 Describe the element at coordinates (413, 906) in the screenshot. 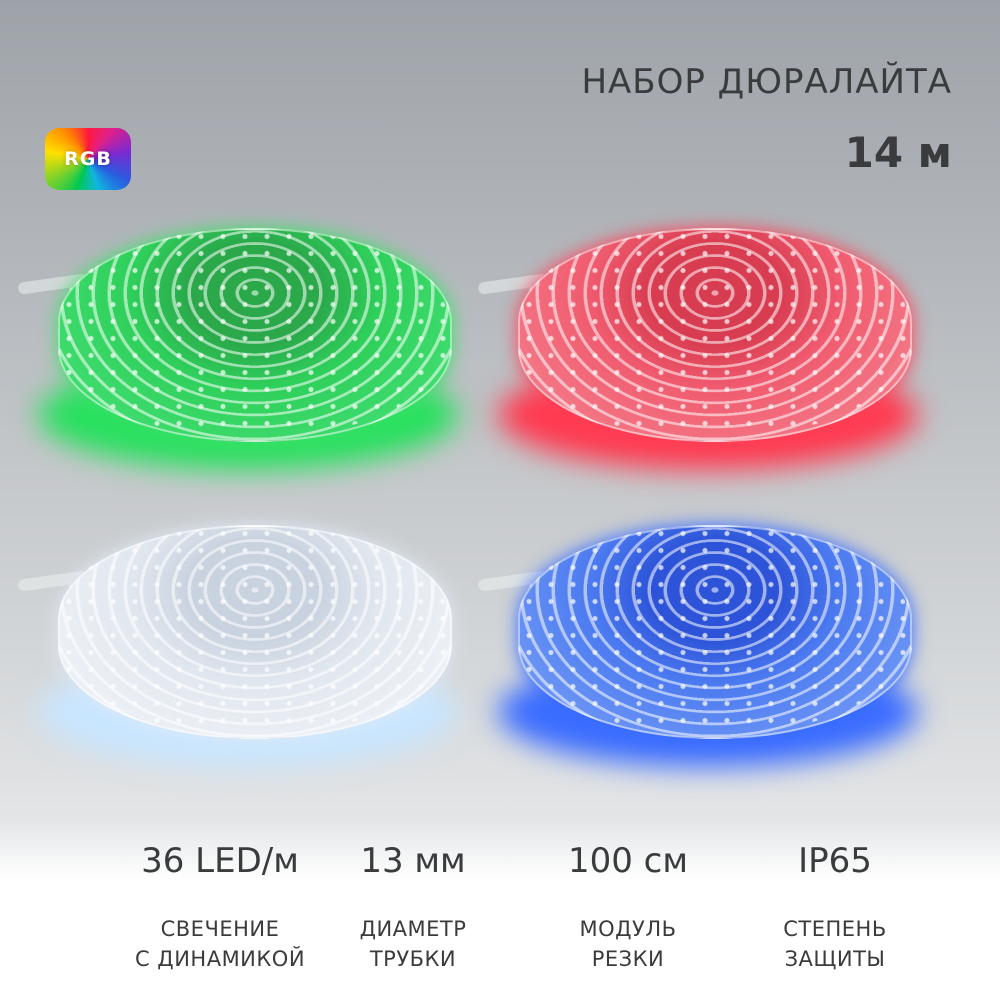

I see `spec-tube-diameter: 13 мм ДИАМЕТР ТРУБКИ` at that location.